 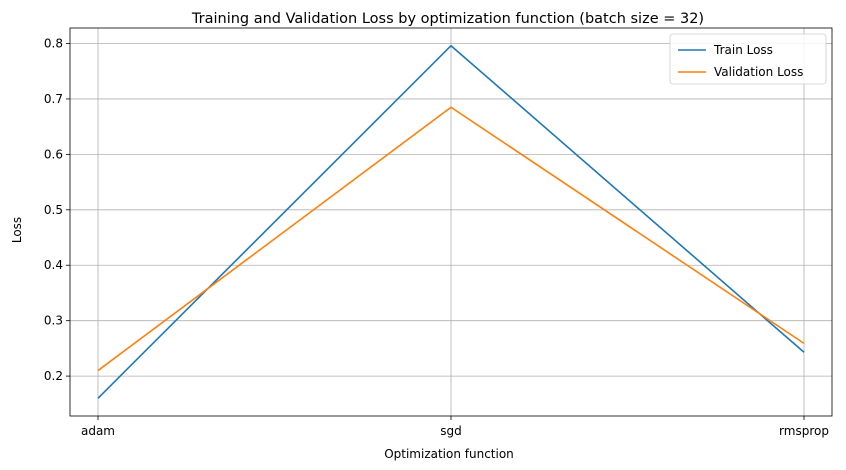 What do you see at coordinates (53, 99) in the screenshot?
I see `y-tick-label: 0.7` at bounding box center [53, 99].